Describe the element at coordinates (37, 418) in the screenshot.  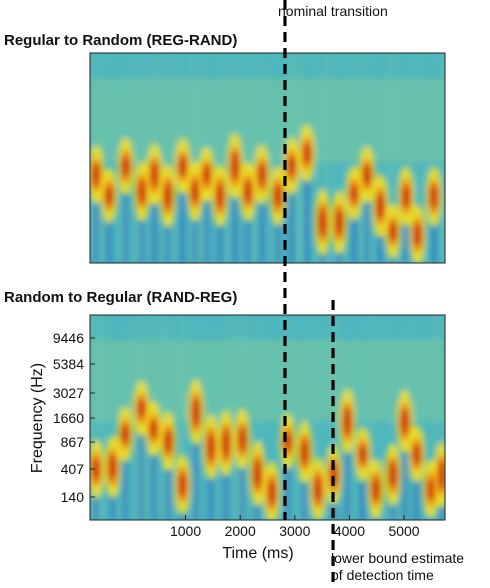
I see `y-axis-label: Frequency (Hz)` at that location.